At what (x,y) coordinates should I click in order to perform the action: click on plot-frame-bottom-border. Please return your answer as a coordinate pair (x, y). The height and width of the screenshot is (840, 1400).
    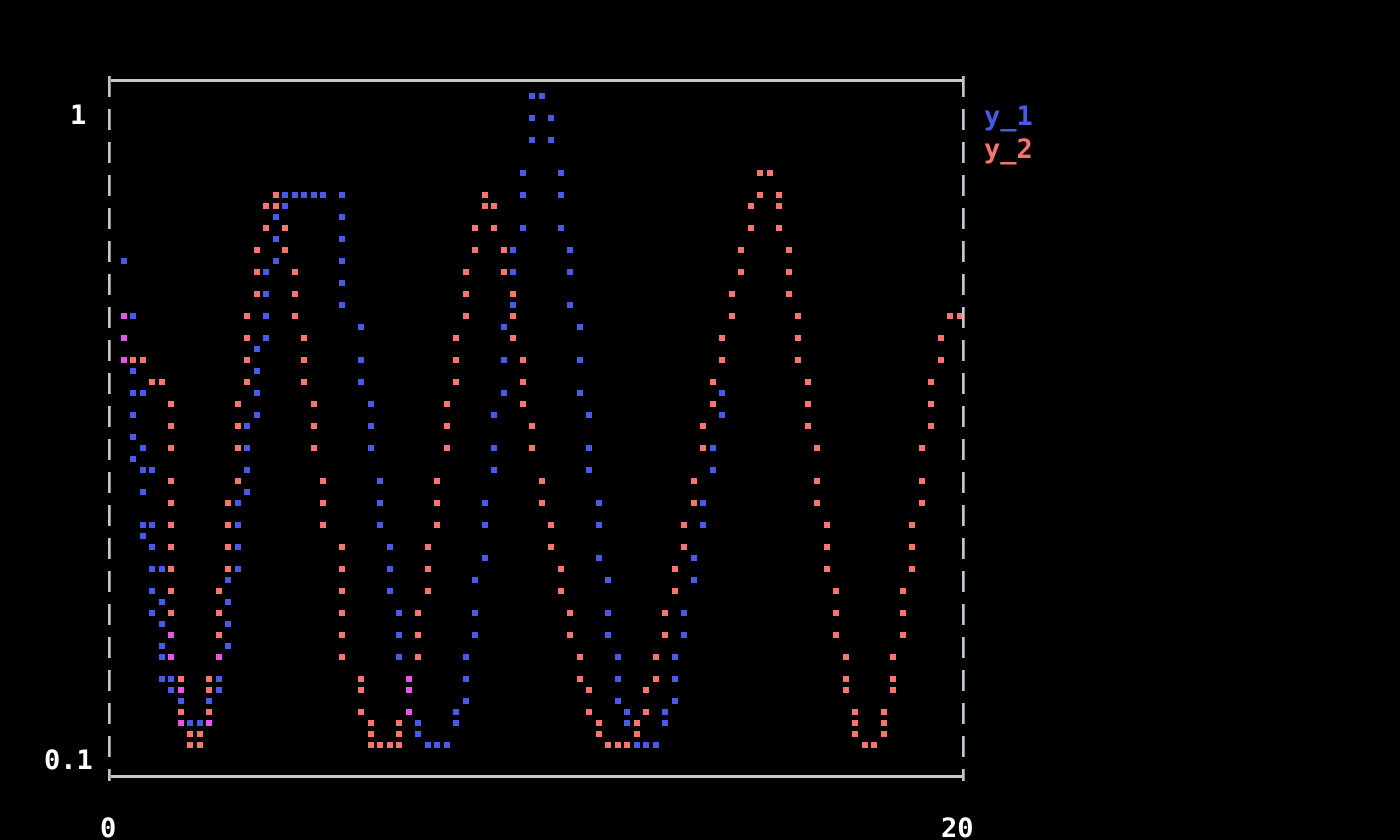
    Looking at the image, I should click on (536, 776).